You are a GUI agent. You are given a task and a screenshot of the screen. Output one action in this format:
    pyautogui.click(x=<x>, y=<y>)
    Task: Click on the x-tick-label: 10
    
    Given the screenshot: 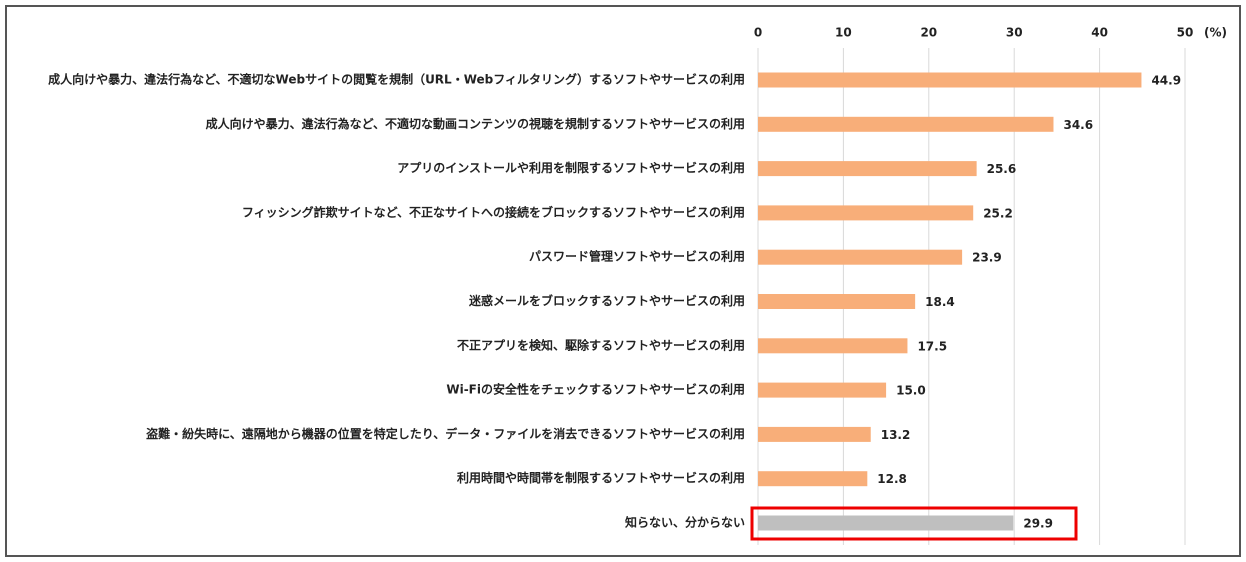 What is the action you would take?
    pyautogui.click(x=843, y=33)
    